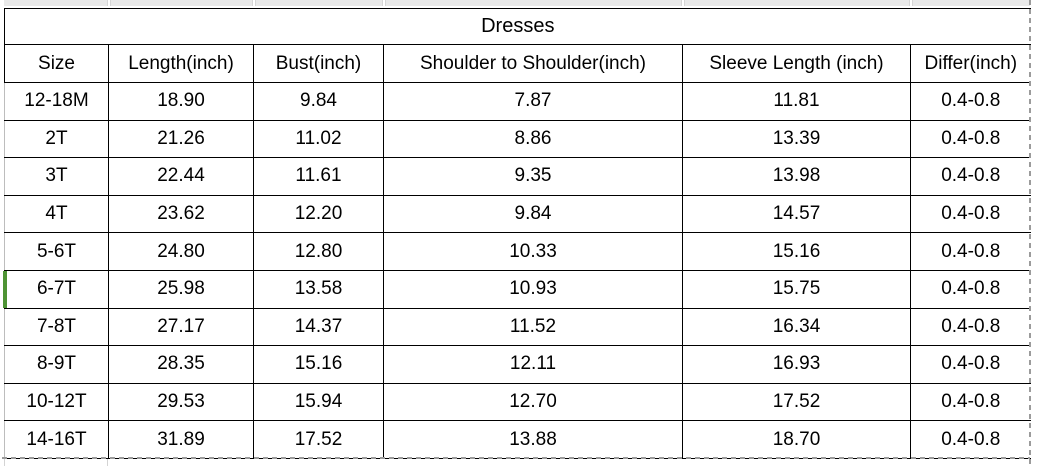  I want to click on value-cell: 15.75, so click(796, 289).